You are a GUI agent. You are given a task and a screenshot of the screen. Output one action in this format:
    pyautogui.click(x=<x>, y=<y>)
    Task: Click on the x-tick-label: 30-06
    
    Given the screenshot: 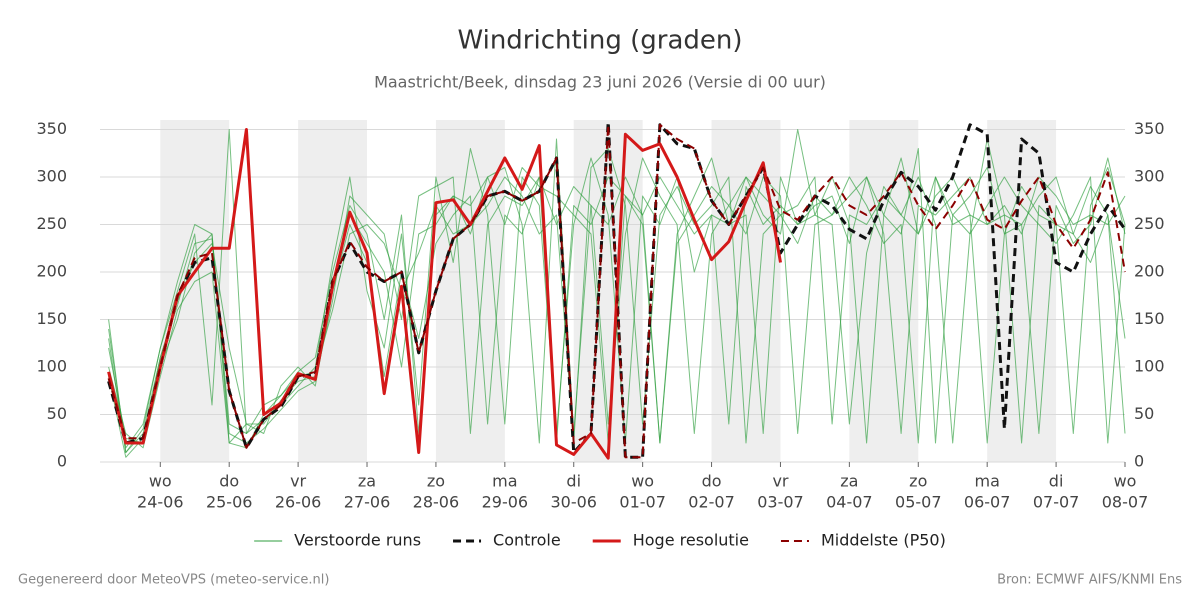 What is the action you would take?
    pyautogui.click(x=573, y=502)
    